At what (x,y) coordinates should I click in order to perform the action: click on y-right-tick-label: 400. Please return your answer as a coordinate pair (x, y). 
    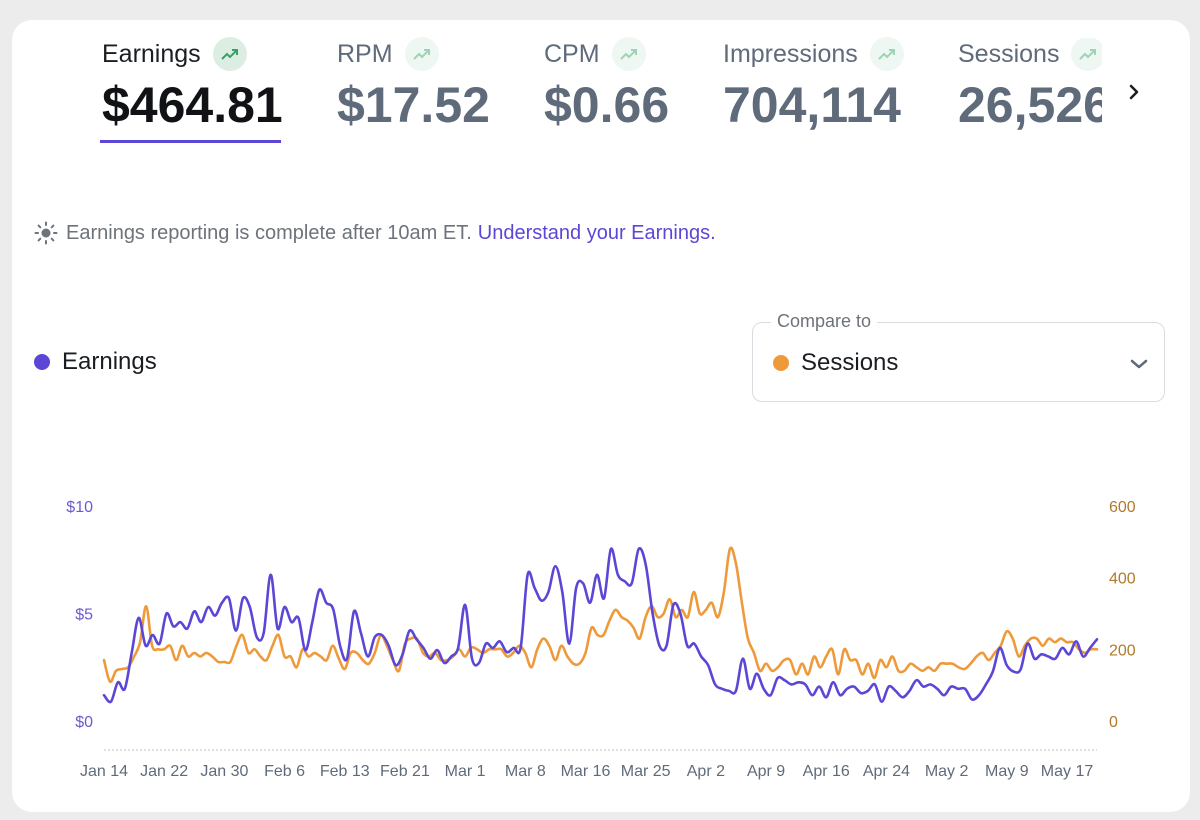
    Looking at the image, I should click on (1122, 579).